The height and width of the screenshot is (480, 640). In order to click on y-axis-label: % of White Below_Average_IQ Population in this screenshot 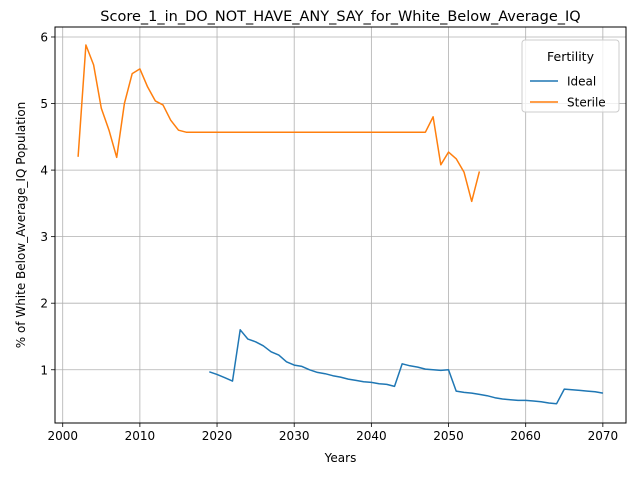, I will do `click(21, 225)`.